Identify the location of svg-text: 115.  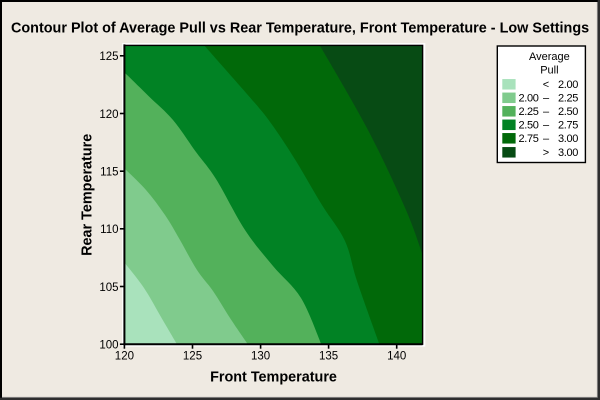
(109, 173).